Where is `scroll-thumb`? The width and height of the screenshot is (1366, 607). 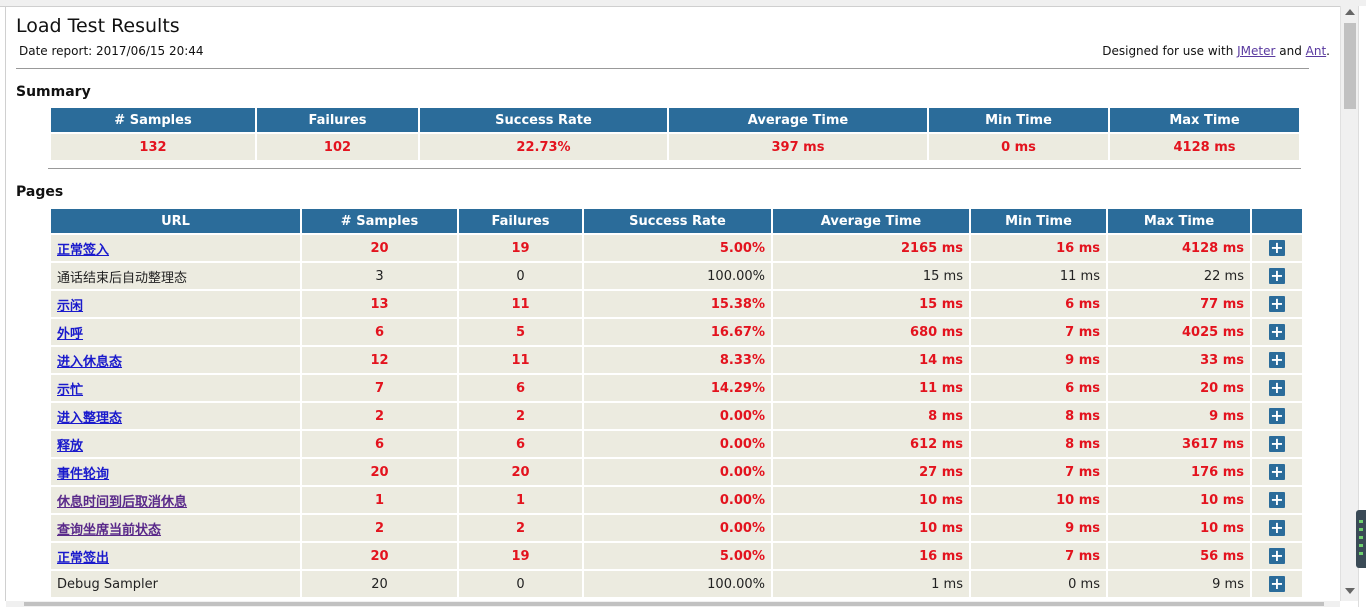 scroll-thumb is located at coordinates (1350, 66).